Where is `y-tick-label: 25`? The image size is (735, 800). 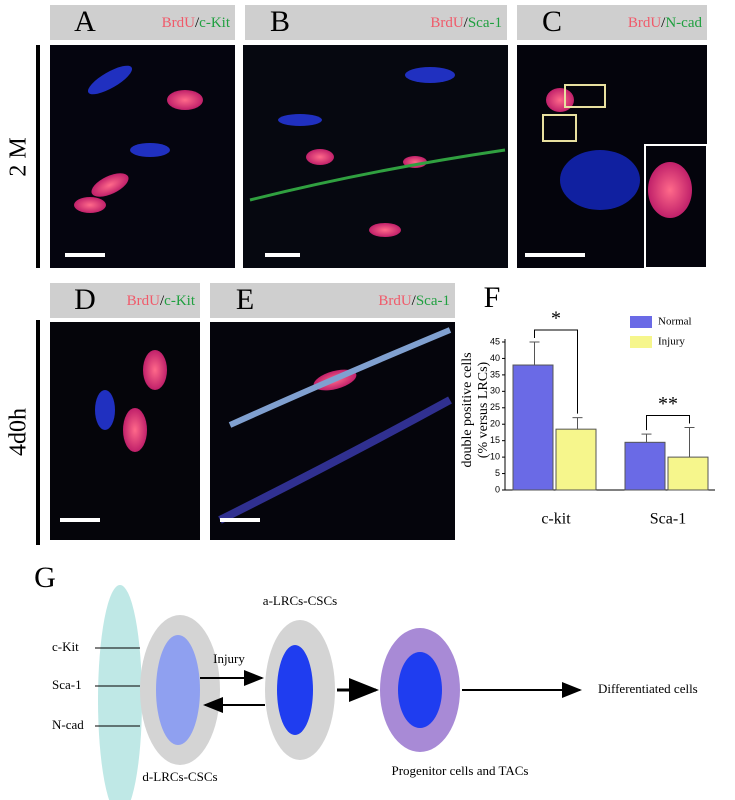 y-tick-label: 25 is located at coordinates (495, 407).